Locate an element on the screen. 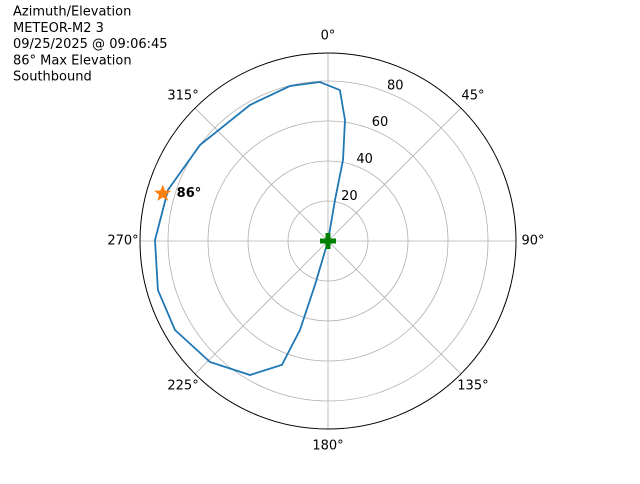 The height and width of the screenshot is (484, 640). title-line: METEOR-M2 3 is located at coordinates (58, 28).